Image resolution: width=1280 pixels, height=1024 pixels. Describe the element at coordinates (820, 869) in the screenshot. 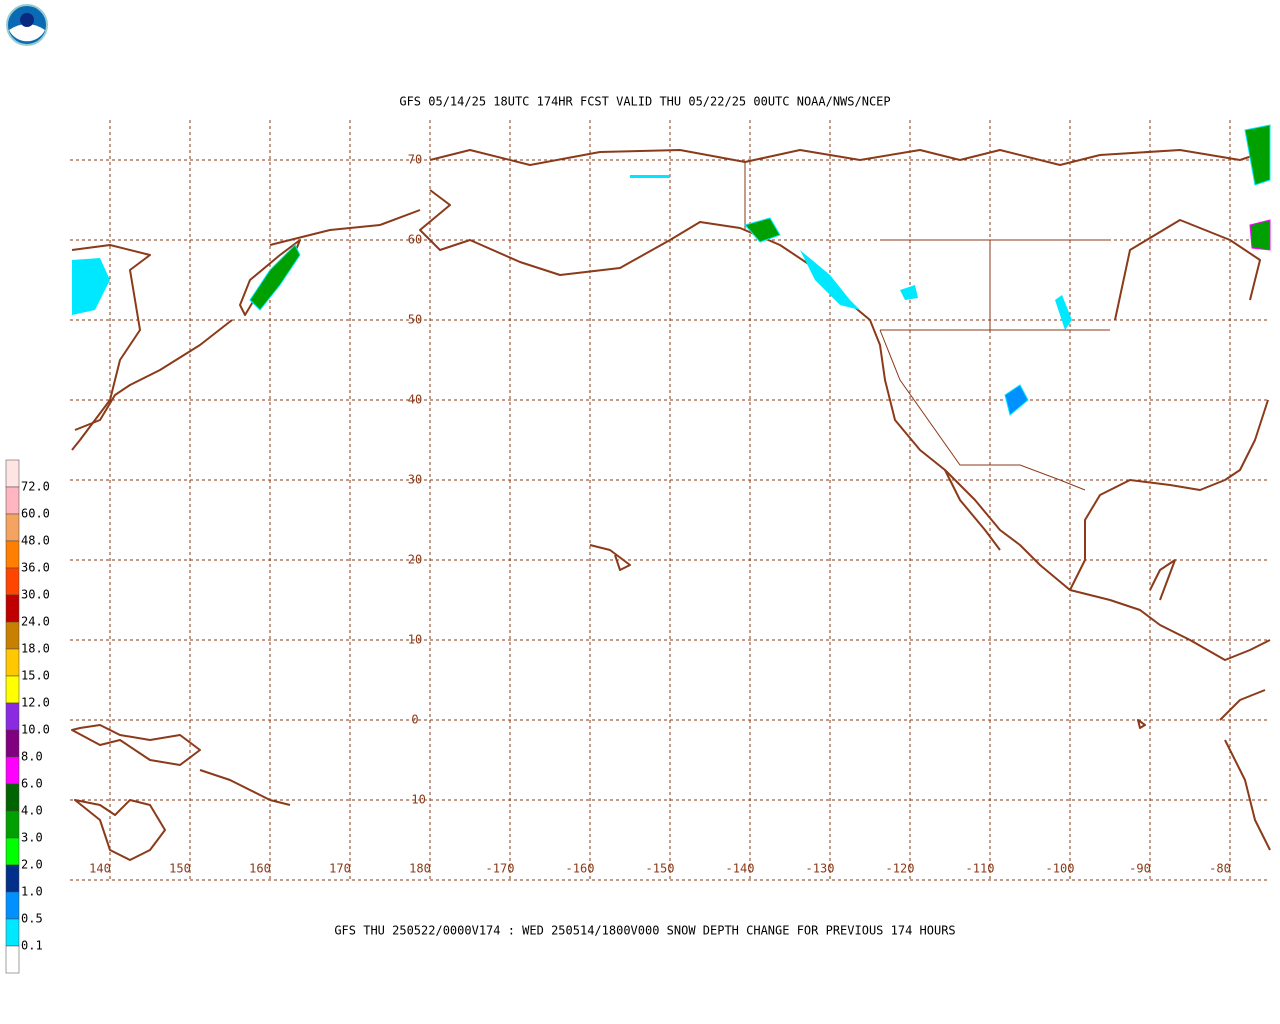

I see `lon-label: -130` at that location.